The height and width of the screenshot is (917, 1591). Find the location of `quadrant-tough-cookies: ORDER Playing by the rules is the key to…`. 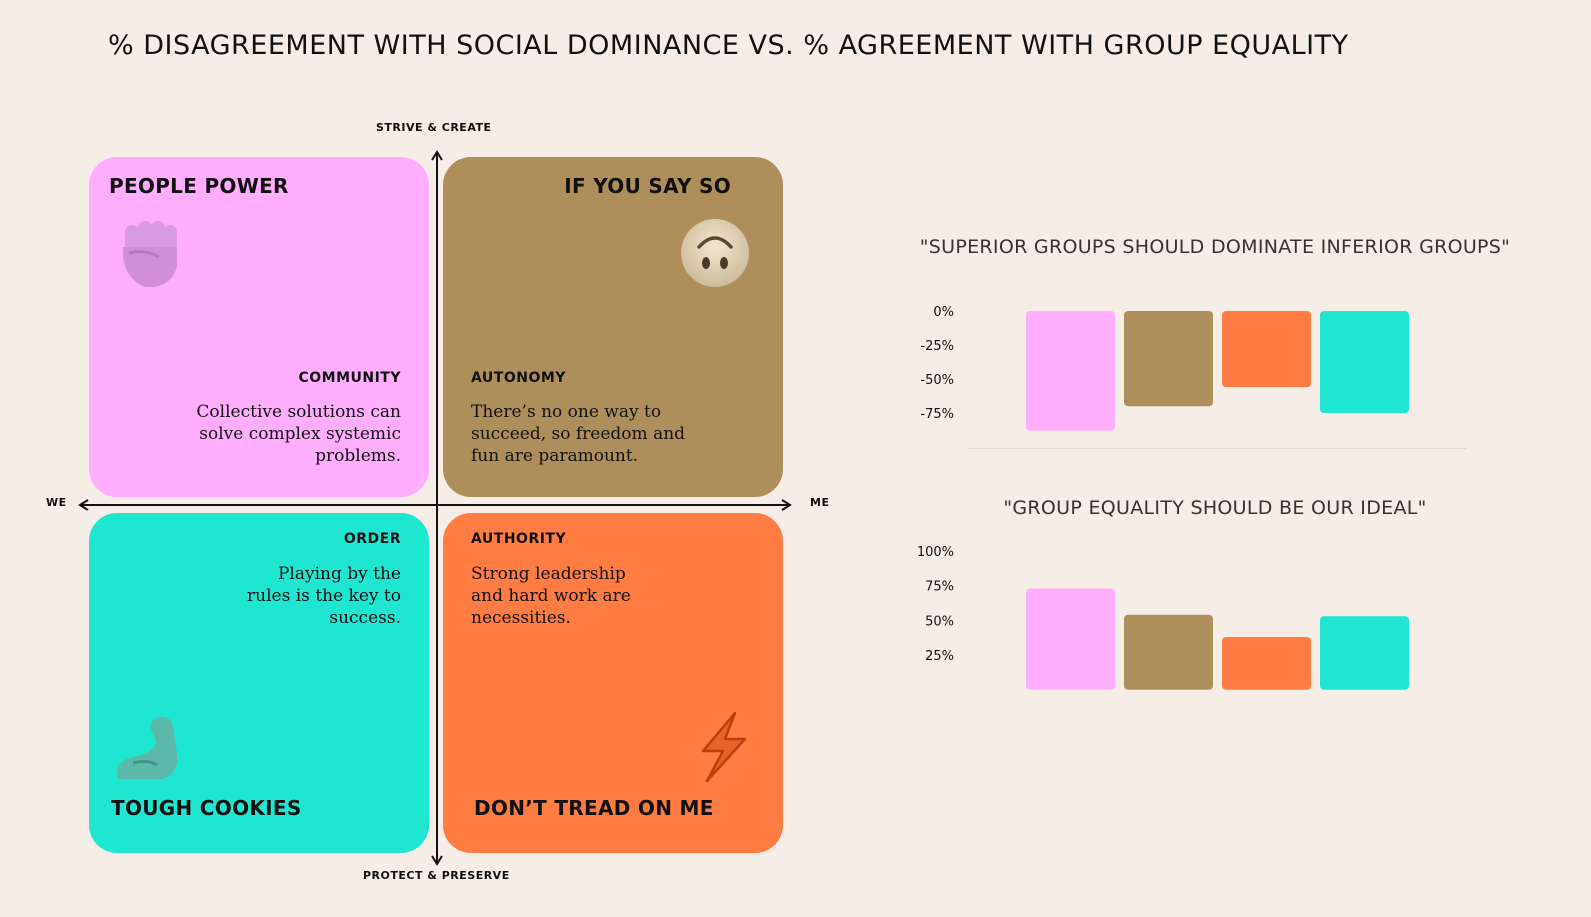

quadrant-tough-cookies: ORDER Playing by the rules is the key to… is located at coordinates (259, 683).